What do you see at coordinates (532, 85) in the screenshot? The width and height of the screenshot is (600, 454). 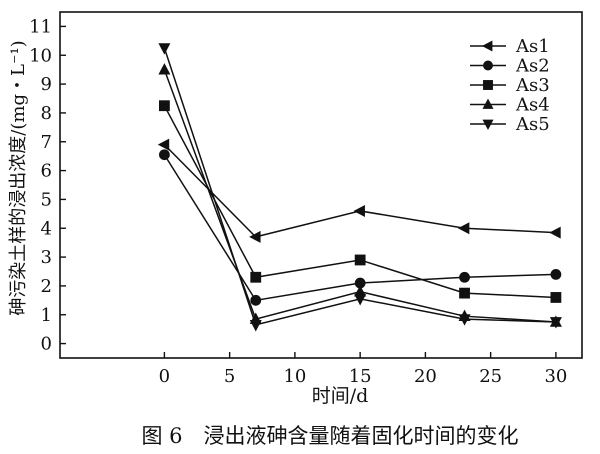 I see `legend-label: As3` at bounding box center [532, 85].